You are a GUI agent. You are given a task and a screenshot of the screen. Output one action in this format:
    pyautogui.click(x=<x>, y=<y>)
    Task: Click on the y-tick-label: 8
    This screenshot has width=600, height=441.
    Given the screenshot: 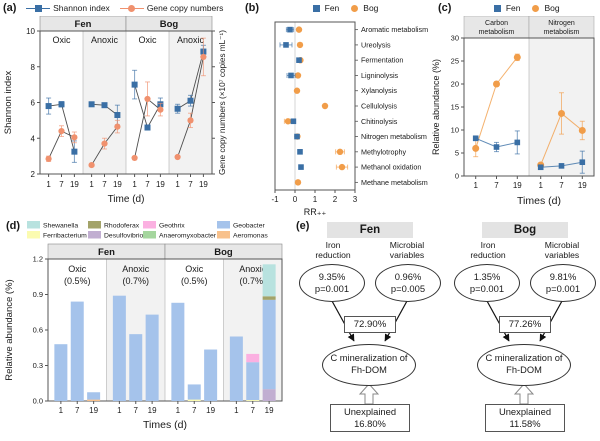 What is the action you would take?
    pyautogui.click(x=33, y=67)
    